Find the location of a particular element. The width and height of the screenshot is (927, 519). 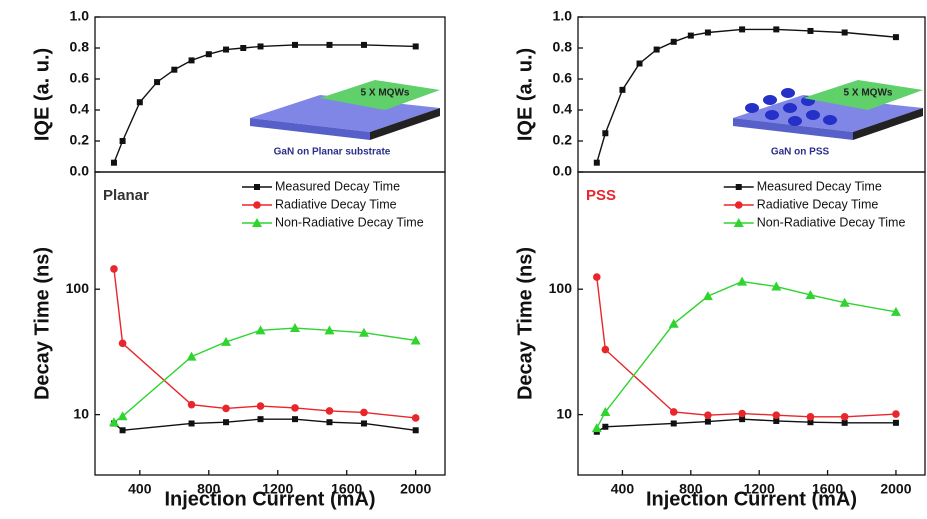

y-tick-label: 0.8 is located at coordinates (563, 47).